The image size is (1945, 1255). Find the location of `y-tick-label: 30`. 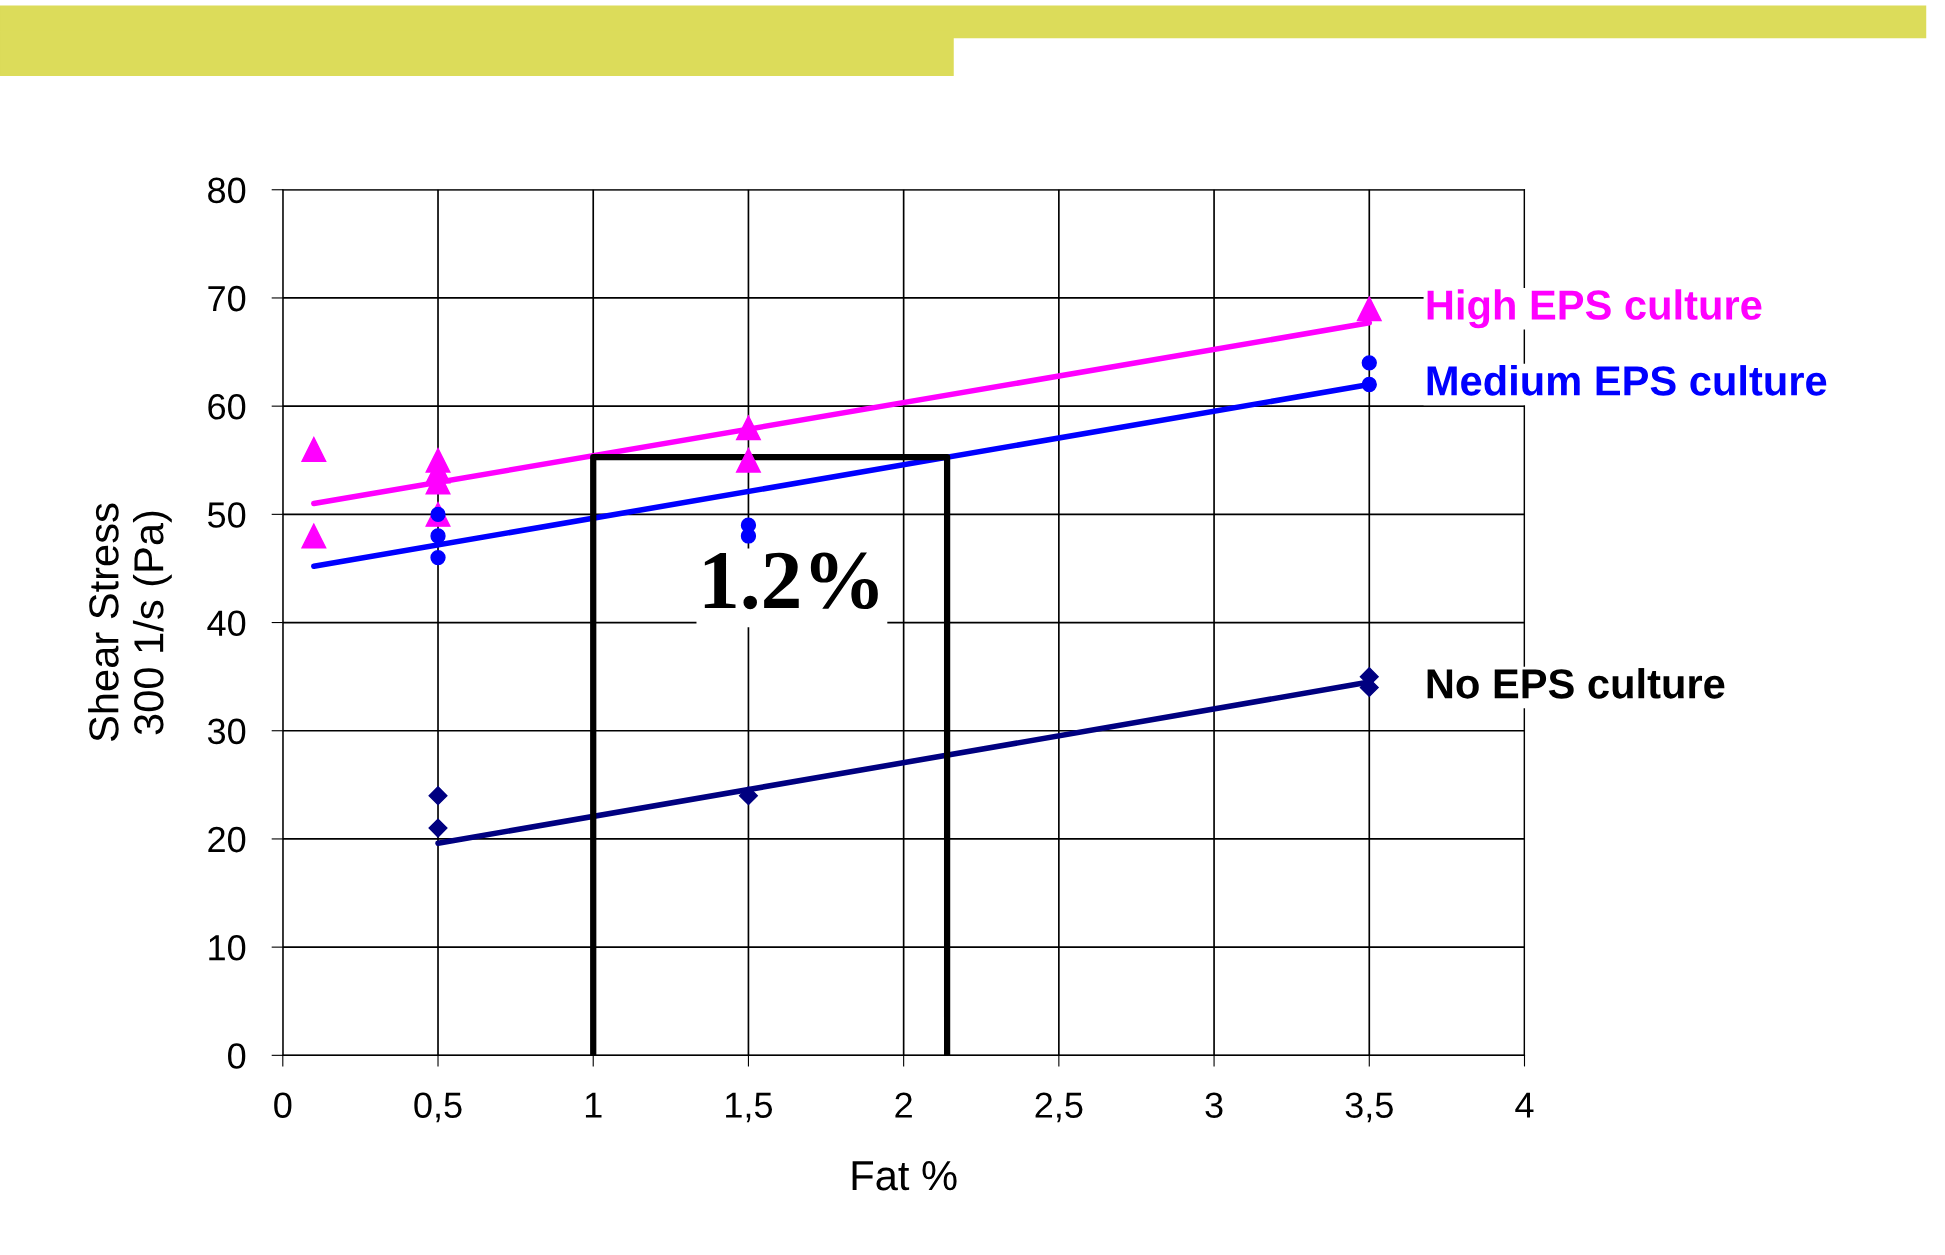

y-tick-label: 30 is located at coordinates (226, 731).